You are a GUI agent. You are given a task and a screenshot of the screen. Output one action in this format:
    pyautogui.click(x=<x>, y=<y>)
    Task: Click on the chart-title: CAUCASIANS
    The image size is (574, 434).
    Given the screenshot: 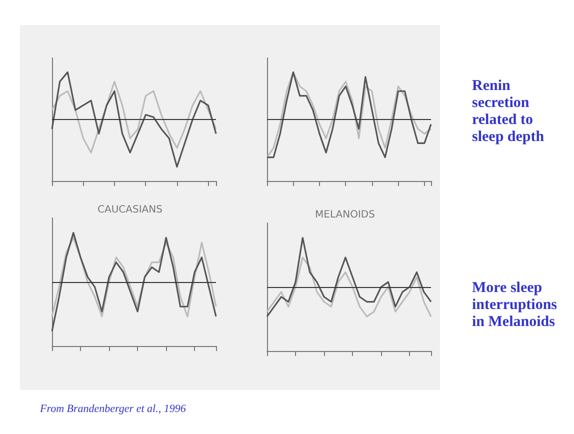 What is the action you would take?
    pyautogui.click(x=130, y=210)
    